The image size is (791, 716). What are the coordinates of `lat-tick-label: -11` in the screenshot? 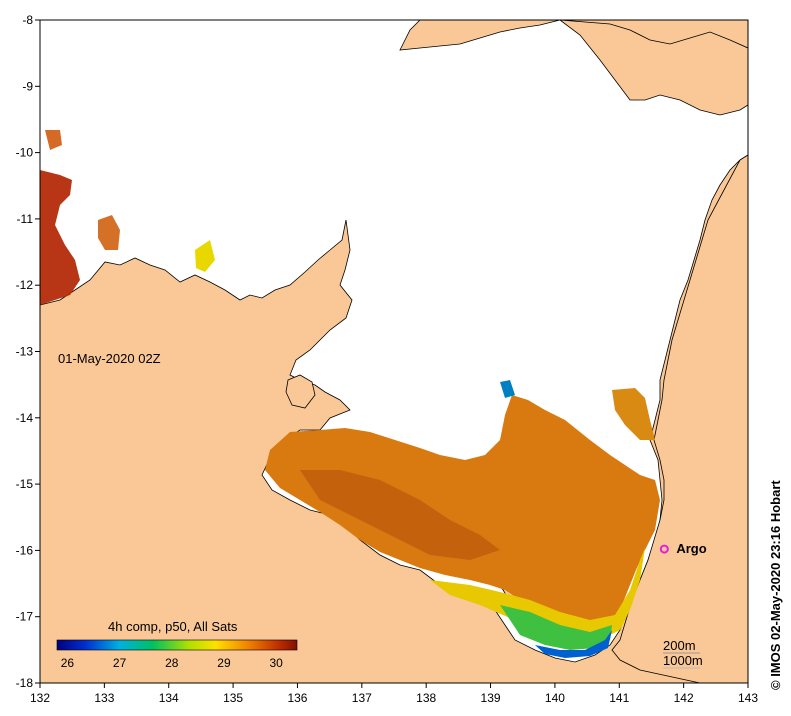 It's located at (25, 219).